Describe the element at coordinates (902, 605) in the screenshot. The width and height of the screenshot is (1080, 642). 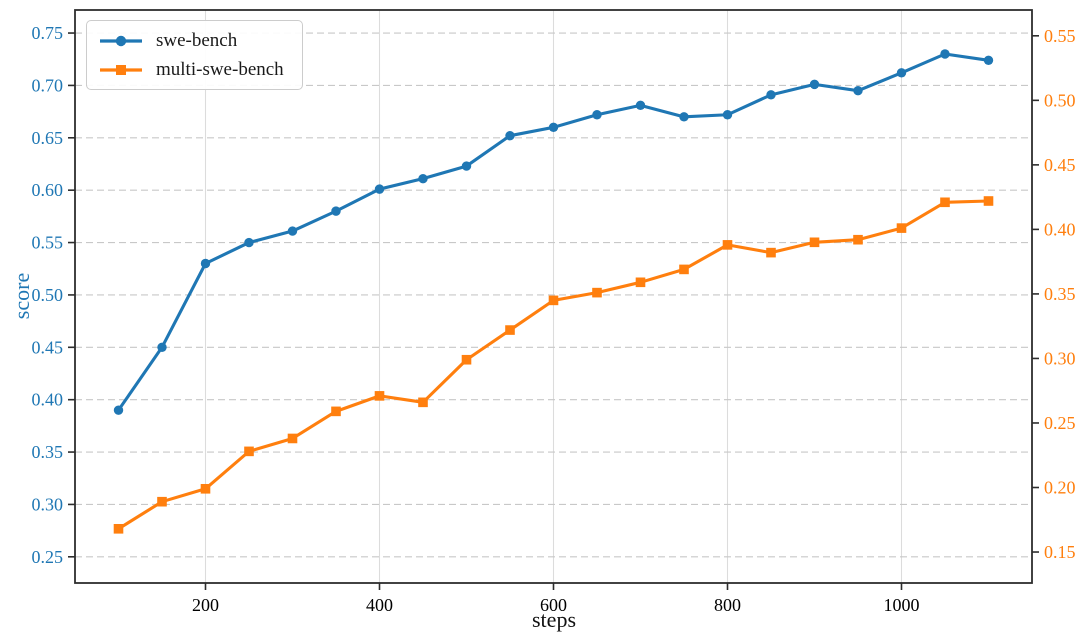
I see `x-tick-label: 1000` at that location.